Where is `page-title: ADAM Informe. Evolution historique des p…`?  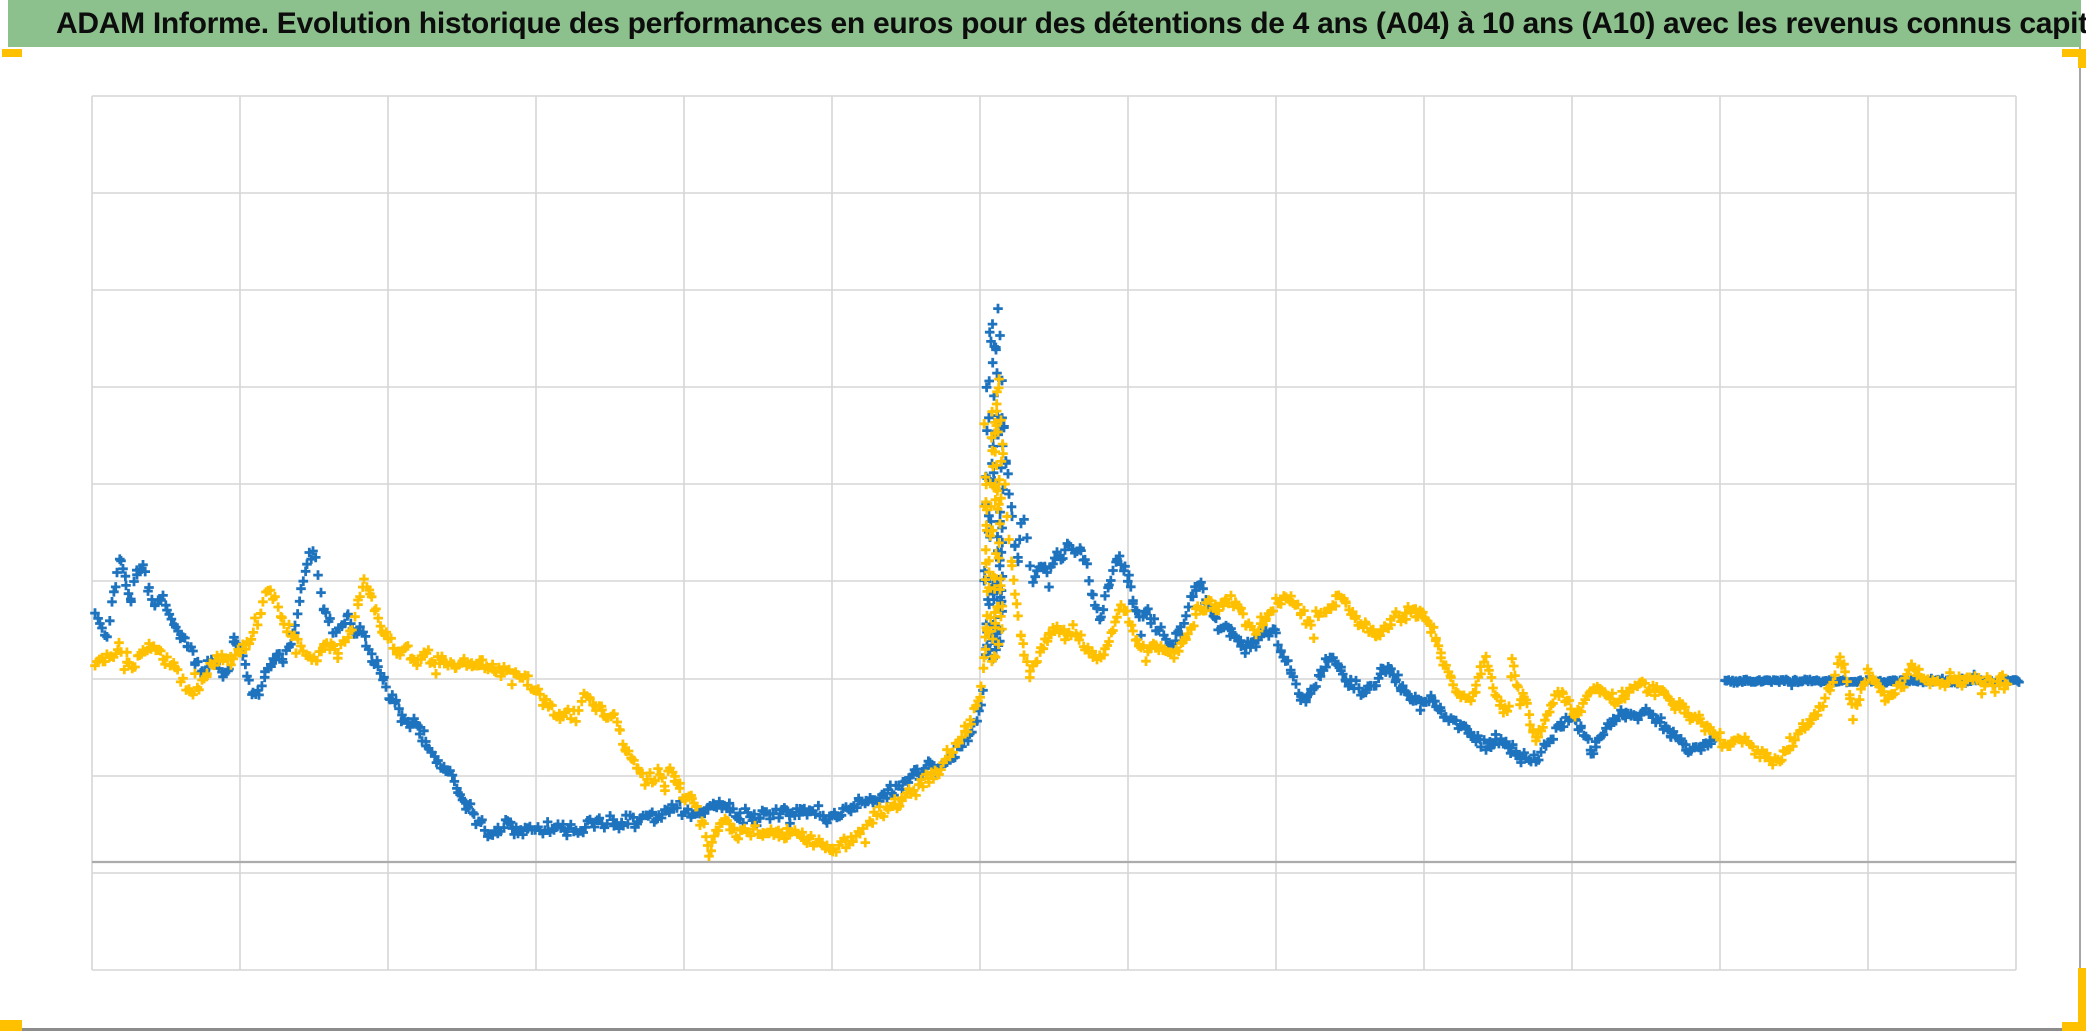
page-title: ADAM Informe. Evolution historique des p… is located at coordinates (1071, 23).